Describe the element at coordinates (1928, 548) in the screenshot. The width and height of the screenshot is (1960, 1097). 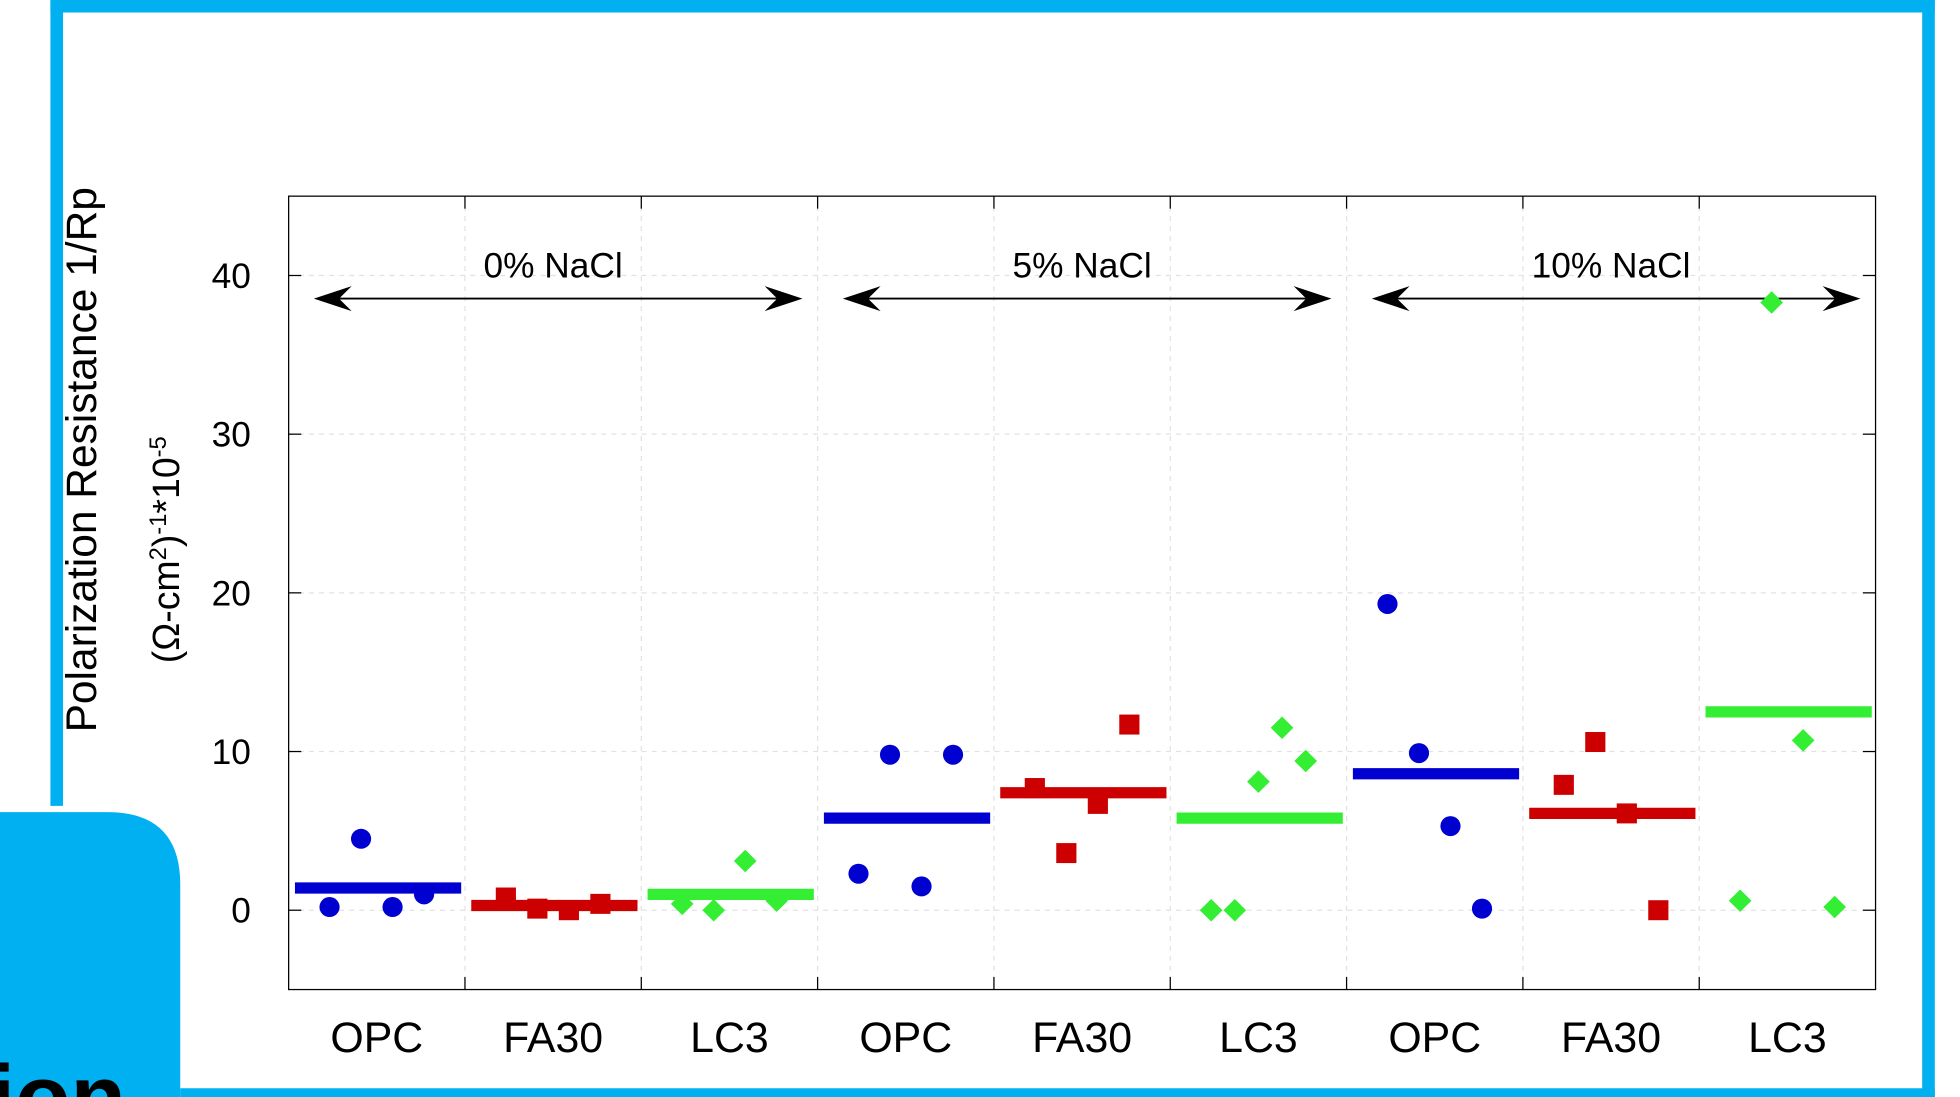
I see `frame-right` at that location.